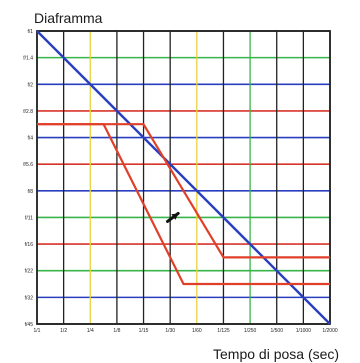 Image resolution: width=360 pixels, height=363 pixels. Describe the element at coordinates (63, 331) in the screenshot. I see `x-tick-label: 1/2` at that location.